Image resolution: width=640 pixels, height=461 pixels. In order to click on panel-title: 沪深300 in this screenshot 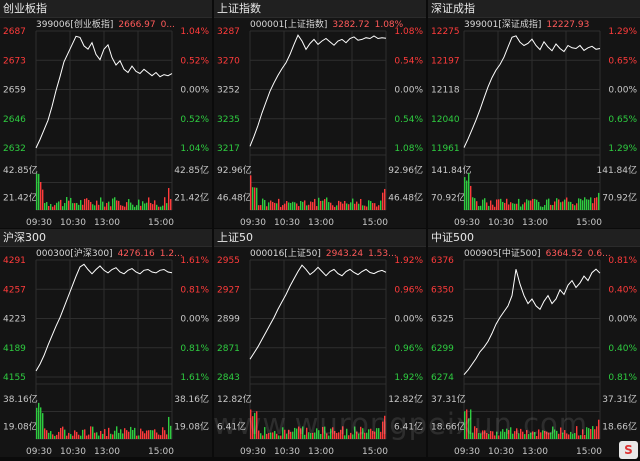, I will do `click(106, 238)`.